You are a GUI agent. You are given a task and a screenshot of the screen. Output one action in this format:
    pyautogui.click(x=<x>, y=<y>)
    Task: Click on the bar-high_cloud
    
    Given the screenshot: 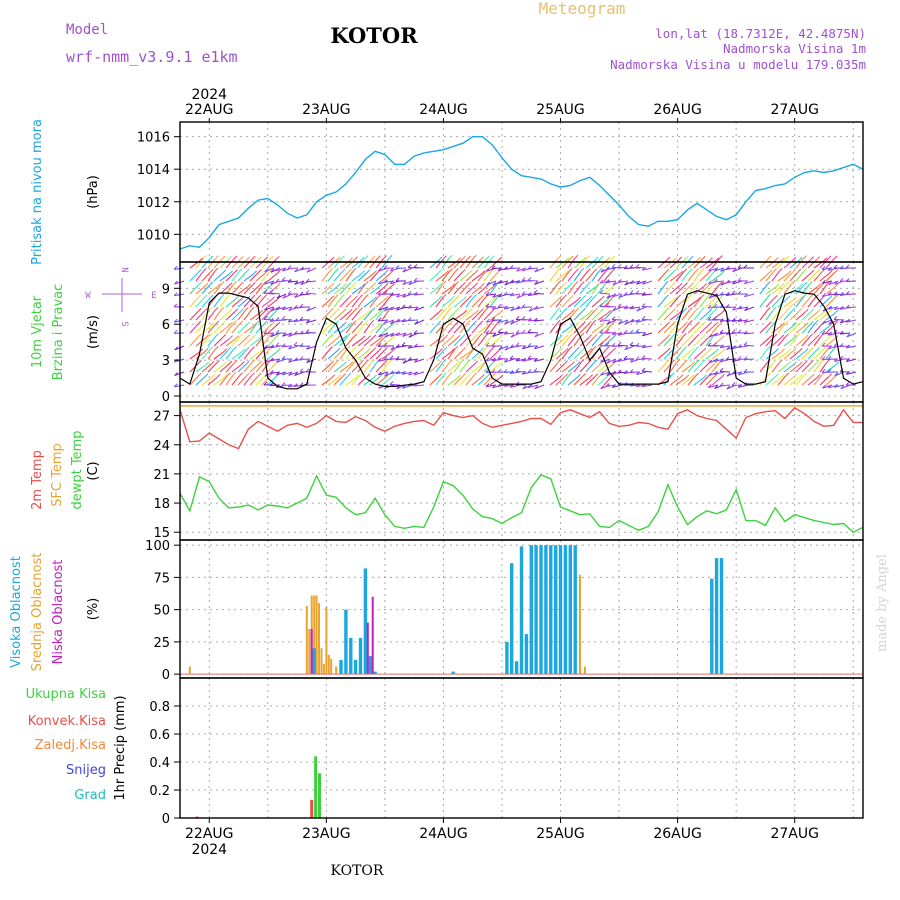 What is the action you would take?
    pyautogui.click(x=351, y=656)
    